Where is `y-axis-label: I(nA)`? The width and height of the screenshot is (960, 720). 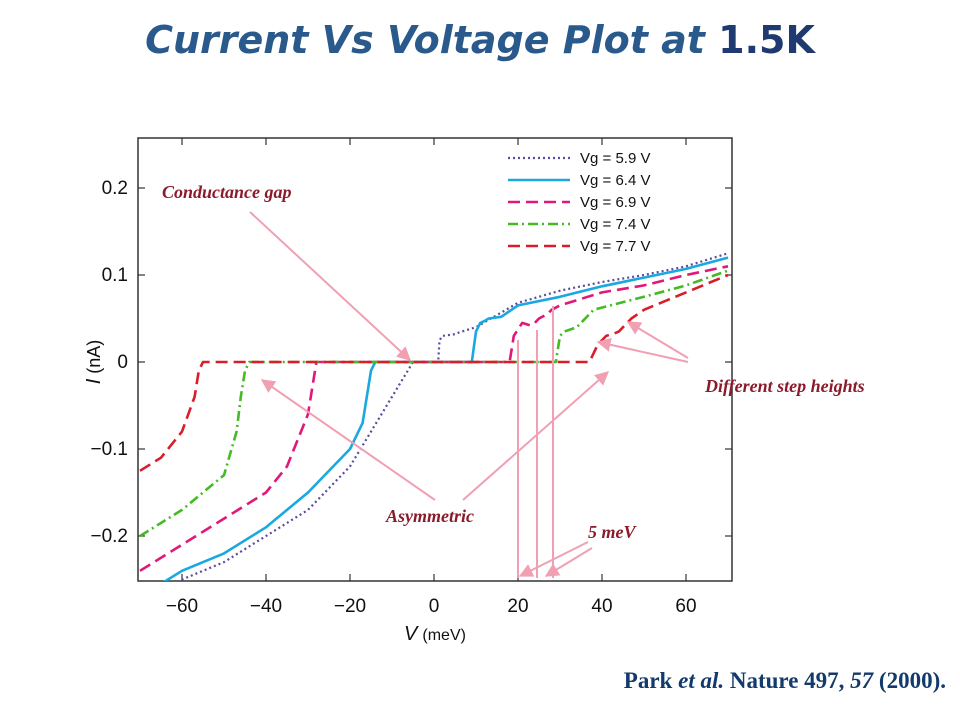
y-axis-label: I(nA) is located at coordinates (94, 362).